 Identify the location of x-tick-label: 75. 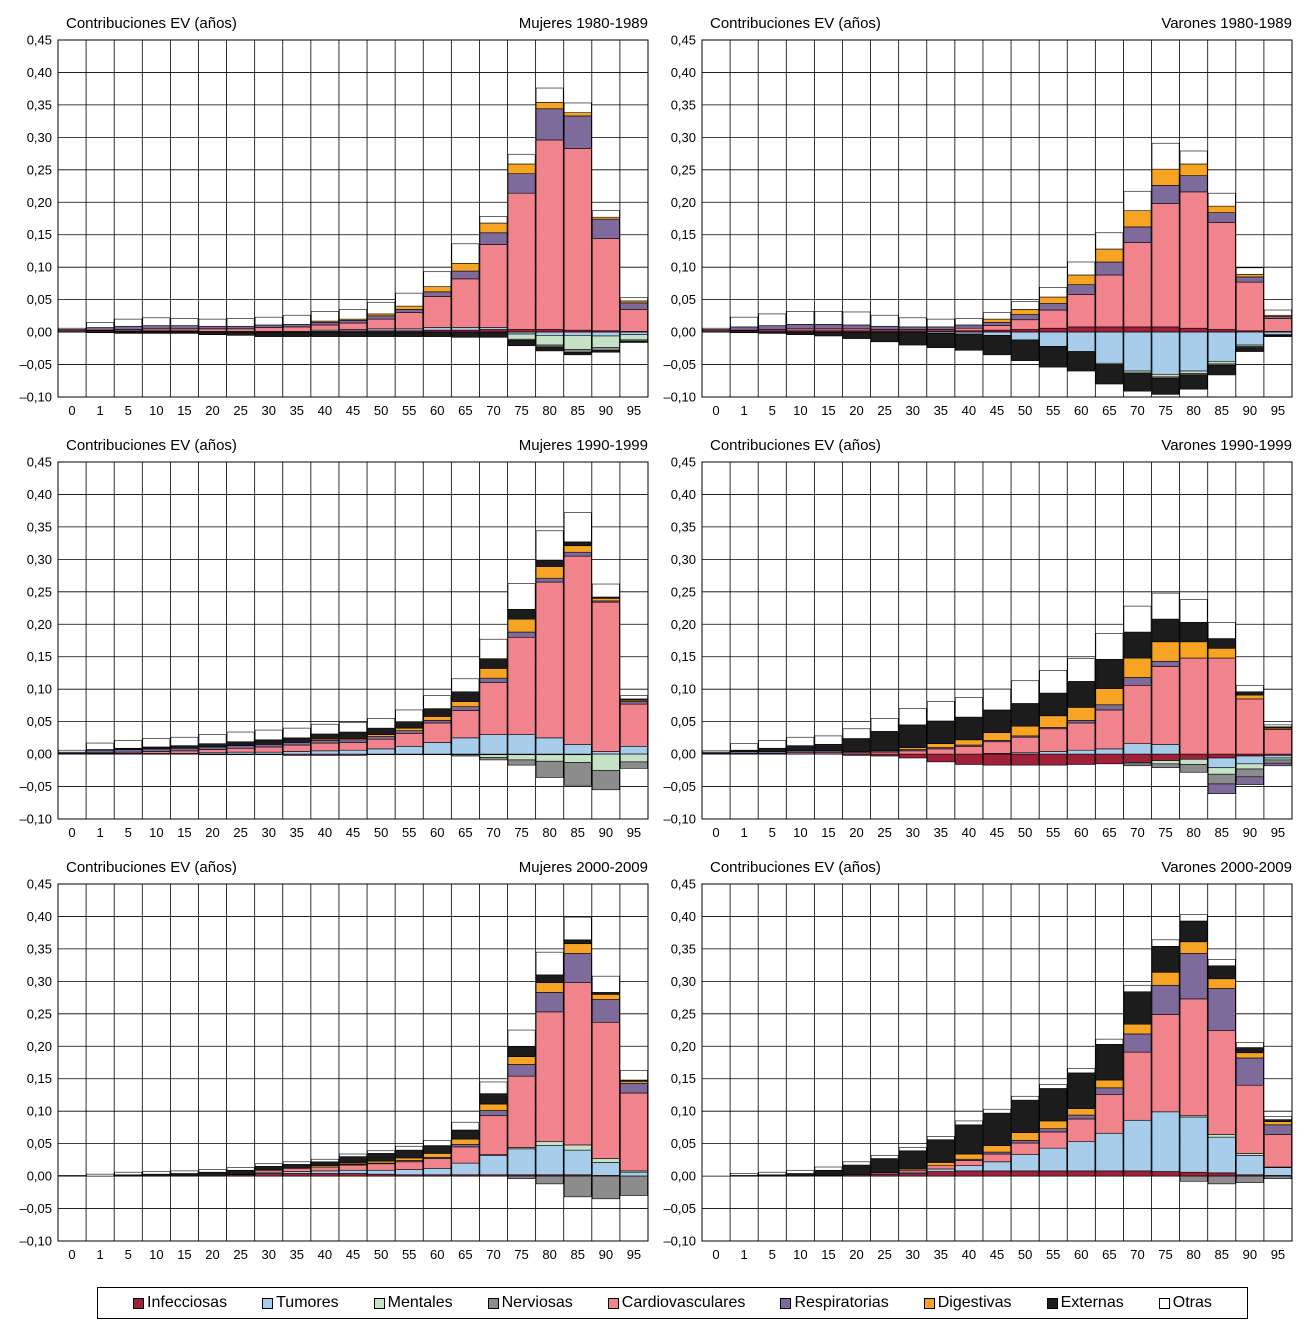
(521, 1254).